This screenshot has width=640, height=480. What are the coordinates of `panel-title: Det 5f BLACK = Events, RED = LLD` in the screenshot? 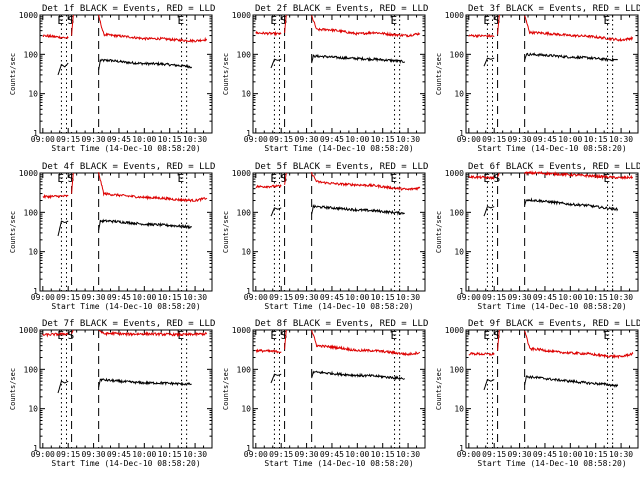 It's located at (341, 167).